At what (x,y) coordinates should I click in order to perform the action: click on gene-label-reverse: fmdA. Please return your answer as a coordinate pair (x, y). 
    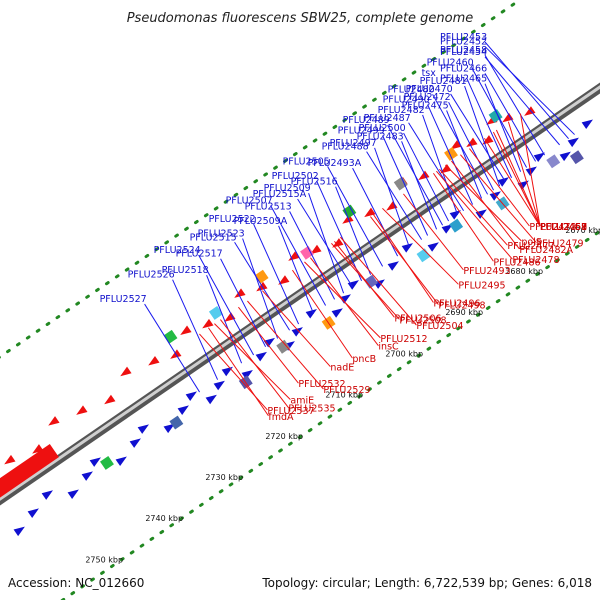
    Looking at the image, I should click on (281, 417).